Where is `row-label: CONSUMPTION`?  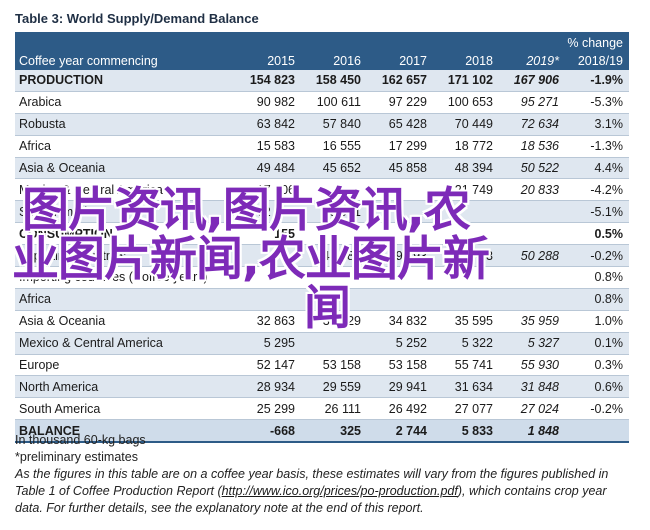 row-label: CONSUMPTION is located at coordinates (124, 234).